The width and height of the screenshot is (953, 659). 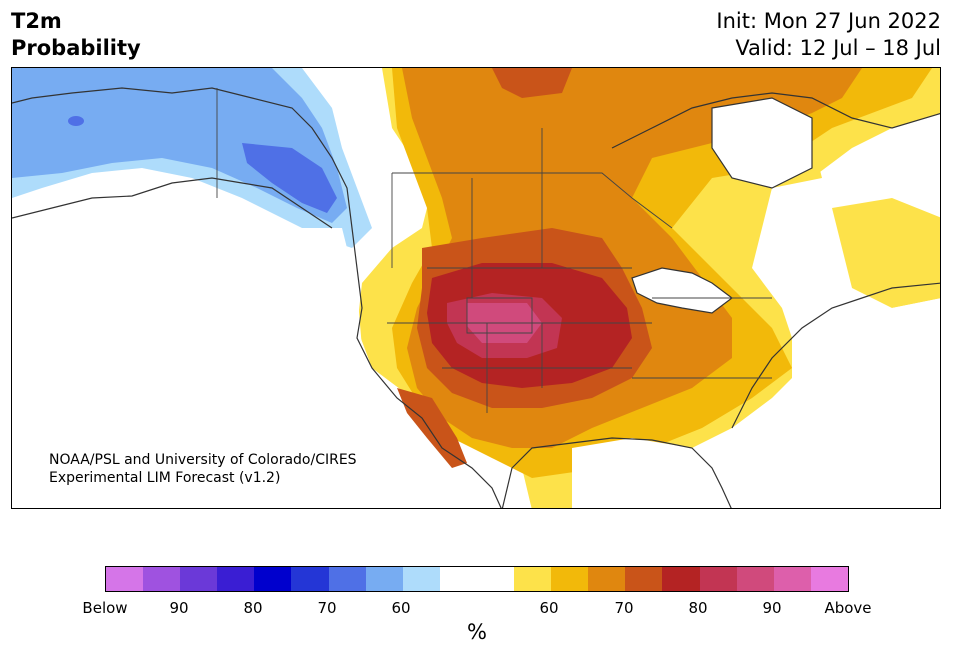 I want to click on great-lakes, so click(x=682, y=290).